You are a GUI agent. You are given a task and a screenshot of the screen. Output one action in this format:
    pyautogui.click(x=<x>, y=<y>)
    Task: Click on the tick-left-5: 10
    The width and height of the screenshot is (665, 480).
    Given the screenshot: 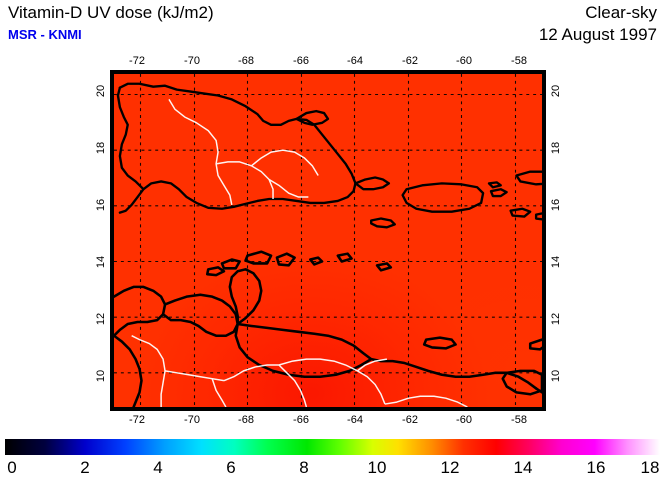 What is the action you would take?
    pyautogui.click(x=101, y=376)
    